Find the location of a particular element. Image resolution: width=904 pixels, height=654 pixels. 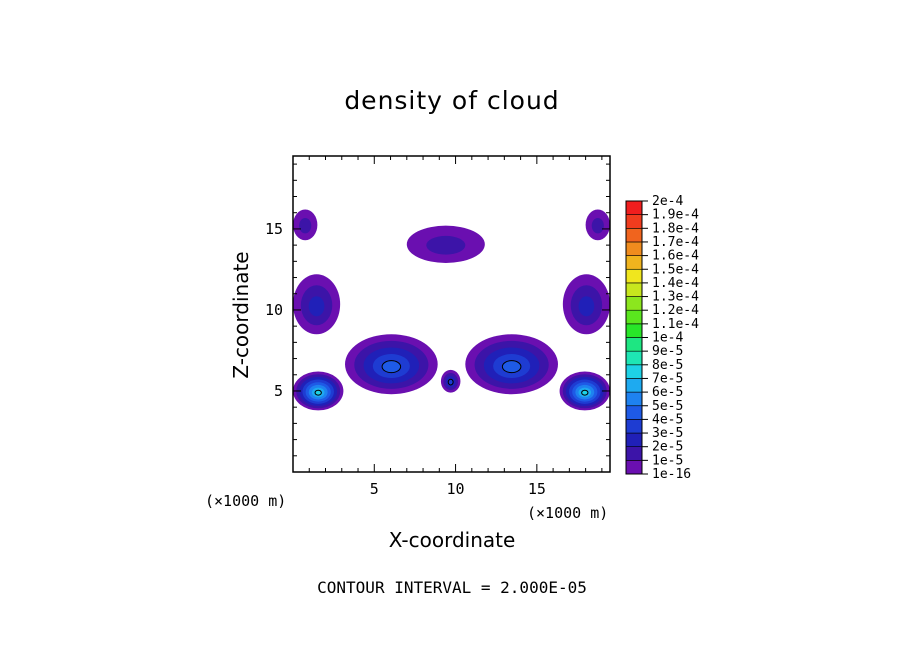

colorbar-label: 1.5e-4 is located at coordinates (675, 269).